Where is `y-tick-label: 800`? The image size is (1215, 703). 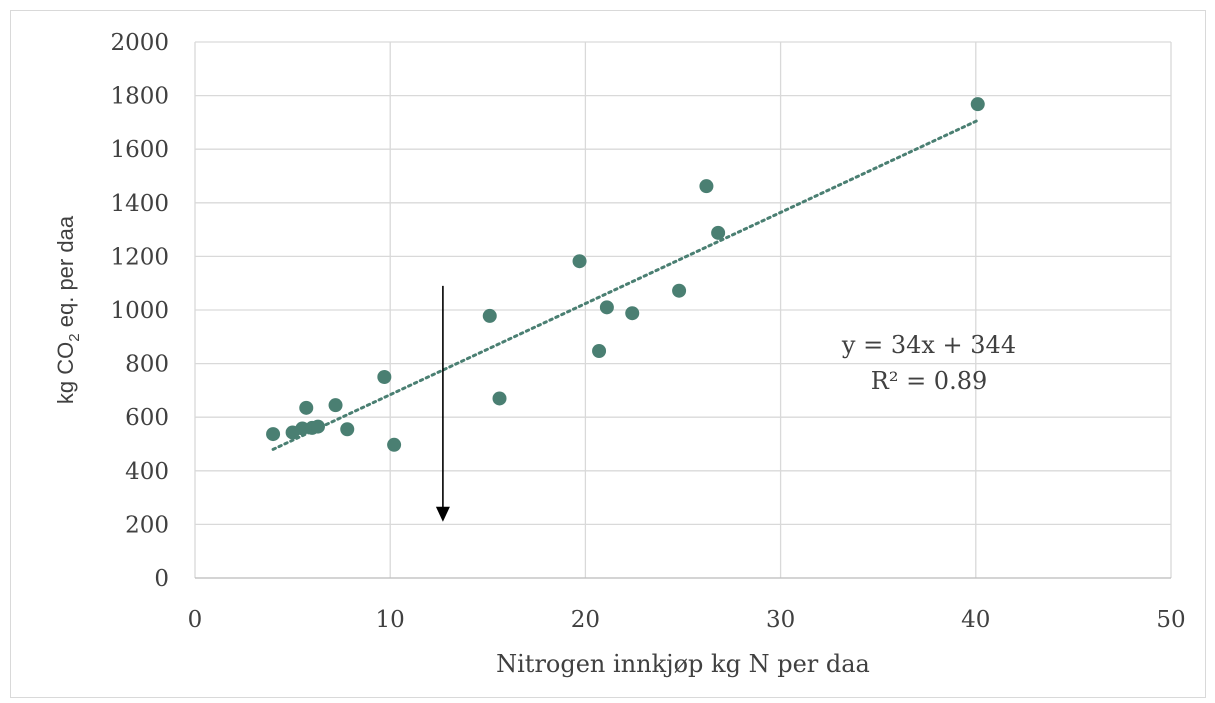
y-tick-label: 800 is located at coordinates (147, 365).